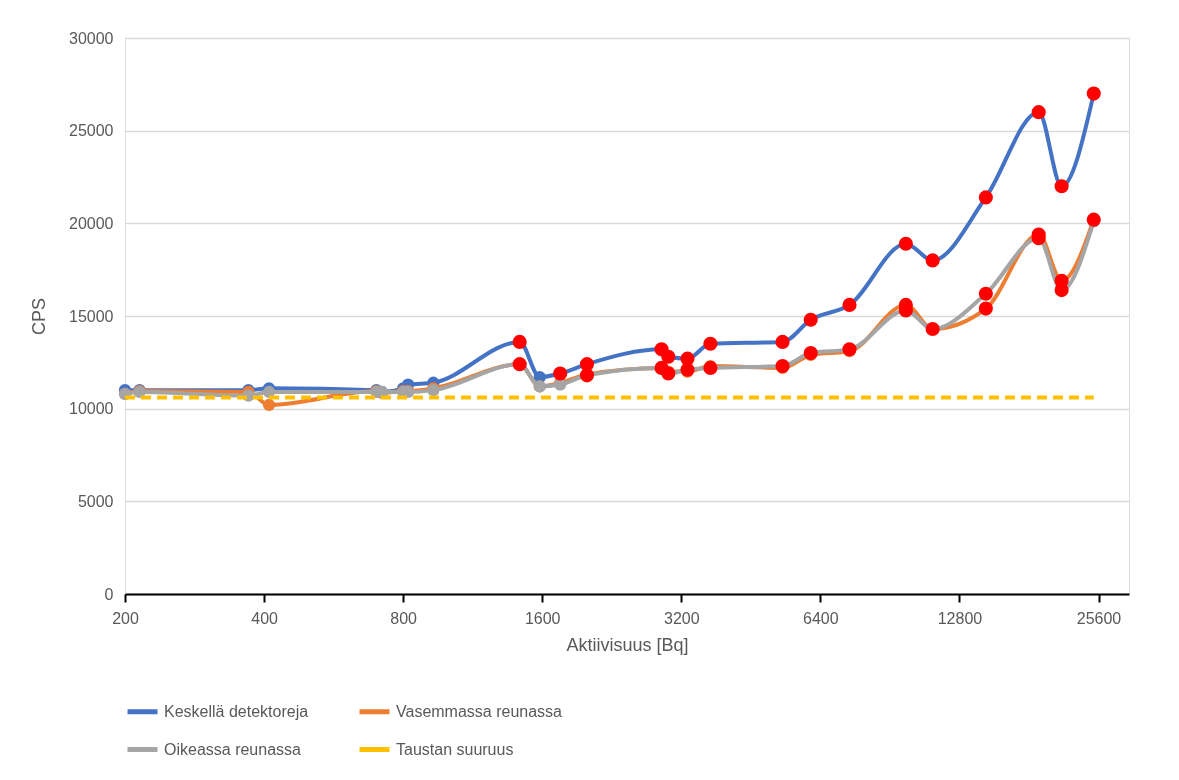 This screenshot has width=1179, height=780. Describe the element at coordinates (960, 618) in the screenshot. I see `x-tick-label: 12800` at that location.